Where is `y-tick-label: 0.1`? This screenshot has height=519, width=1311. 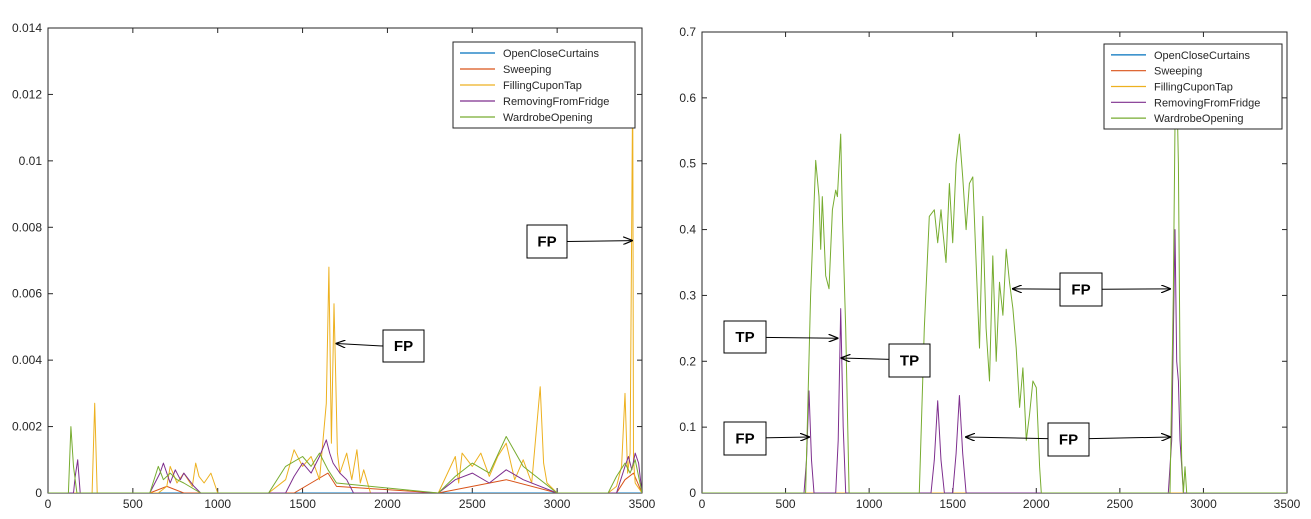 y-tick-label: 0.1 is located at coordinates (687, 427).